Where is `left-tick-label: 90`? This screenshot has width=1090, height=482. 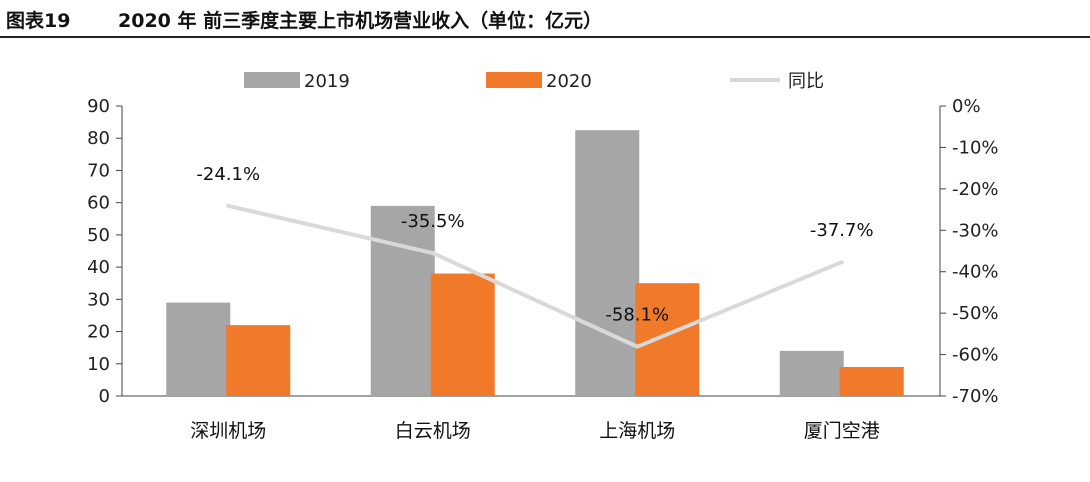 left-tick-label: 90 is located at coordinates (98, 106).